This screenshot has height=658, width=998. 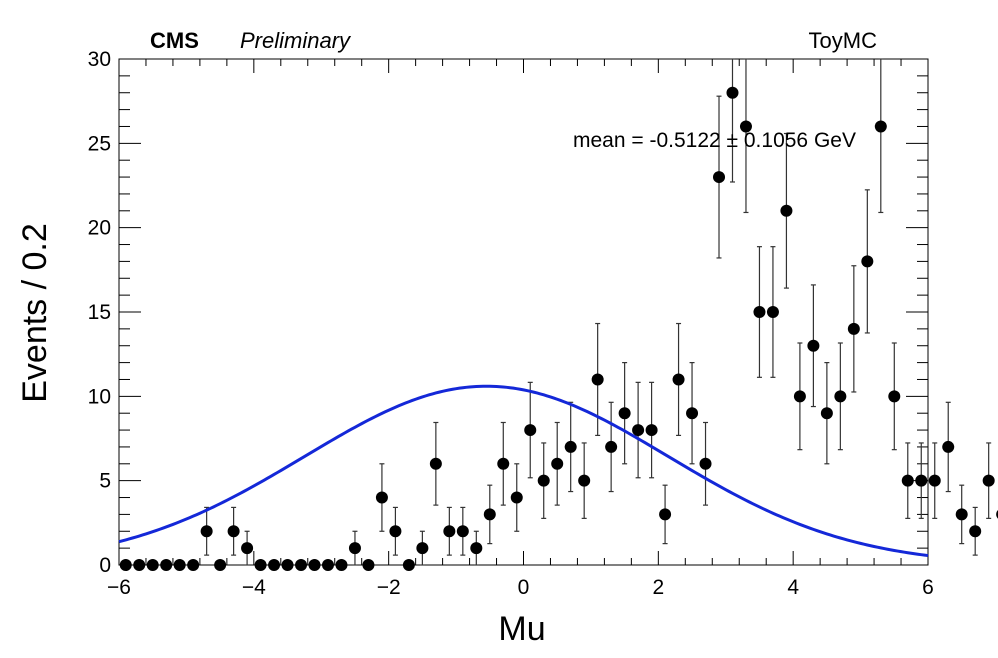 I want to click on dataset-label: ToyMC, so click(x=843, y=40).